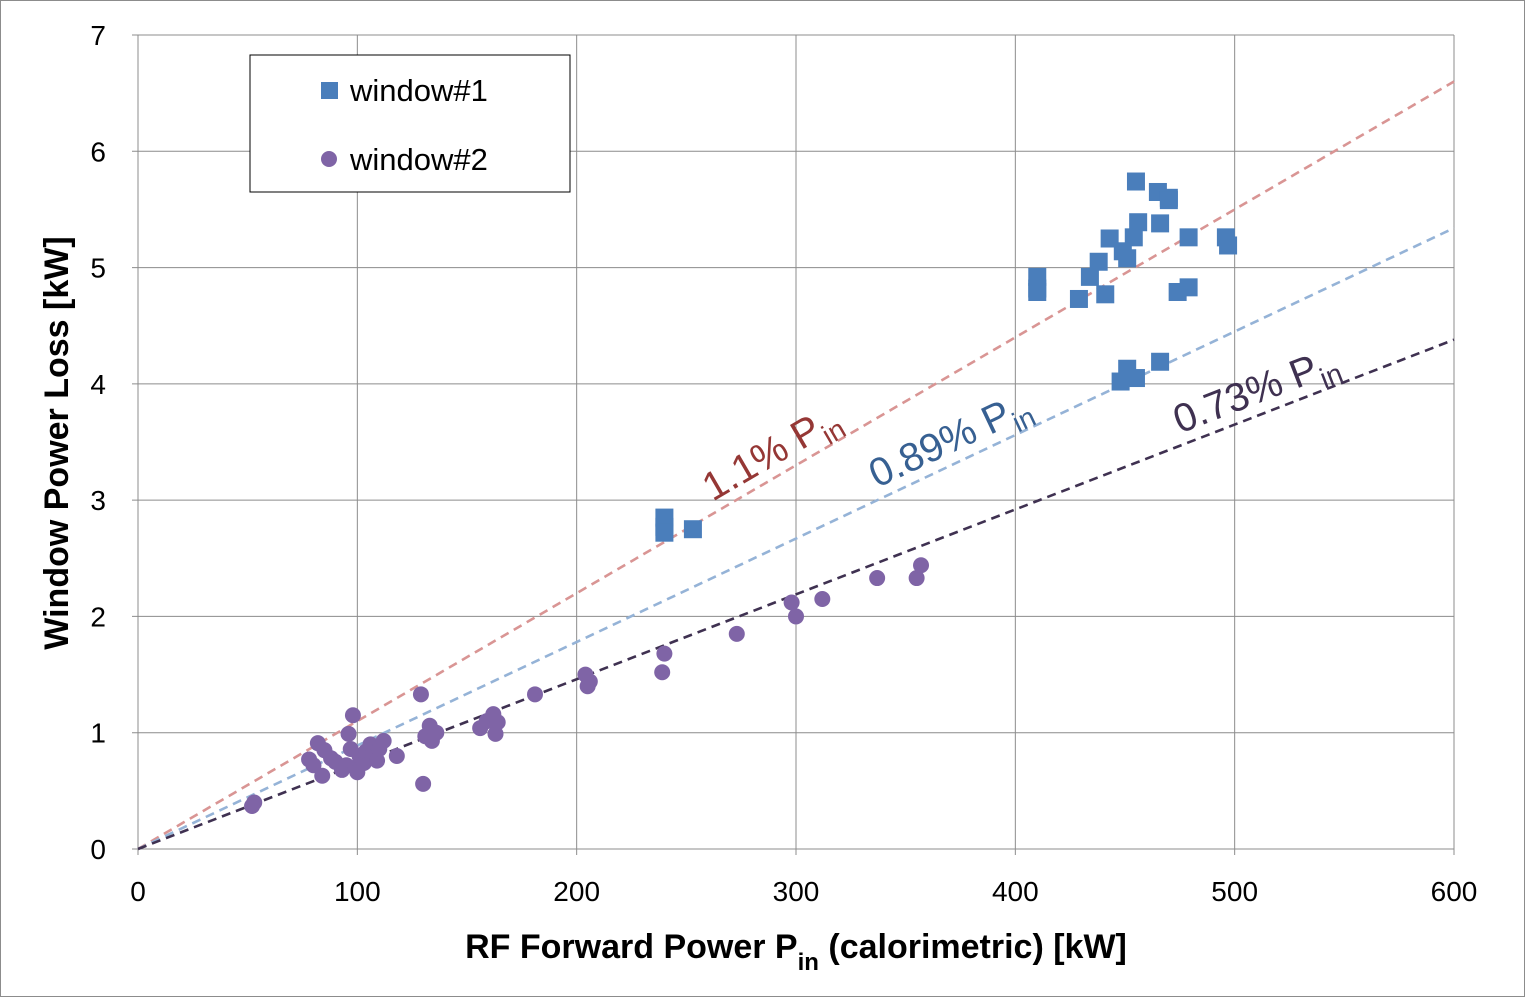 Image resolution: width=1525 pixels, height=997 pixels. What do you see at coordinates (57, 442) in the screenshot?
I see `y-axis-title: Window Power Loss [kW]` at bounding box center [57, 442].